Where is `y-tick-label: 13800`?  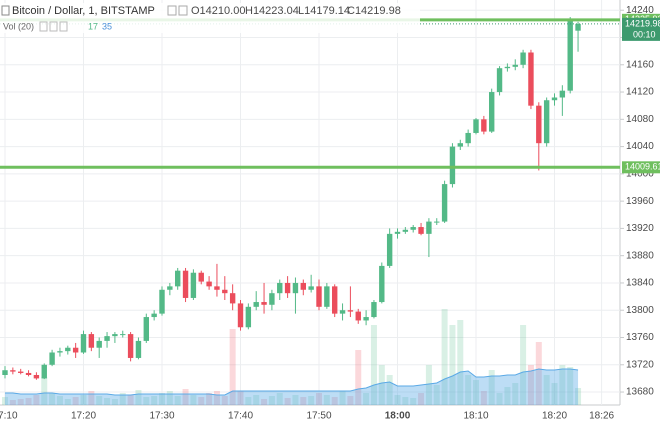 y-tick-label: 13800 is located at coordinates (640, 310).